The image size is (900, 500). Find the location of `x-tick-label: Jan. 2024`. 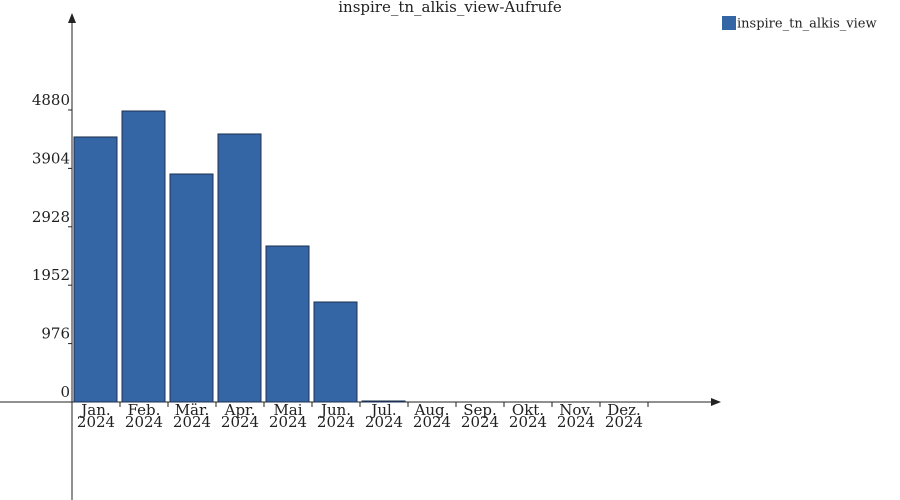

x-tick-label: Jan. 2024 is located at coordinates (96, 416).